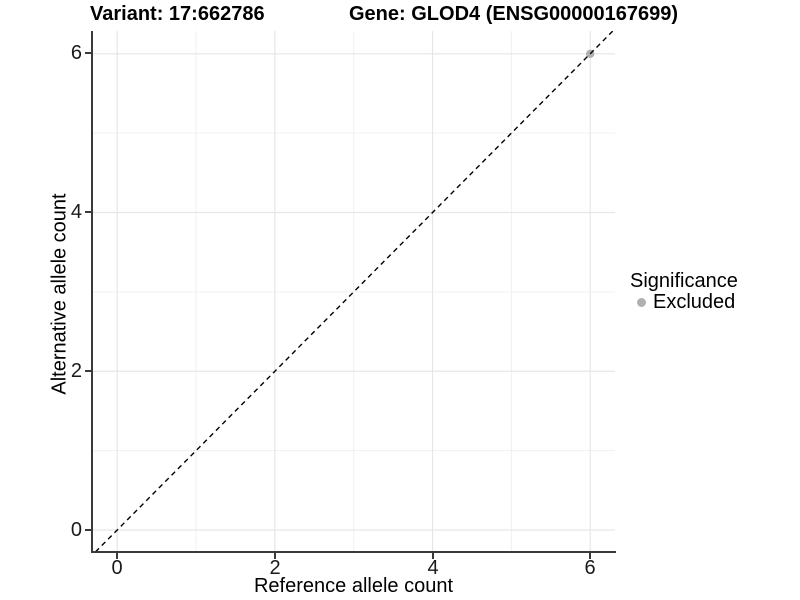 The width and height of the screenshot is (800, 600). What do you see at coordinates (433, 568) in the screenshot?
I see `x-tick-label: 4` at bounding box center [433, 568].